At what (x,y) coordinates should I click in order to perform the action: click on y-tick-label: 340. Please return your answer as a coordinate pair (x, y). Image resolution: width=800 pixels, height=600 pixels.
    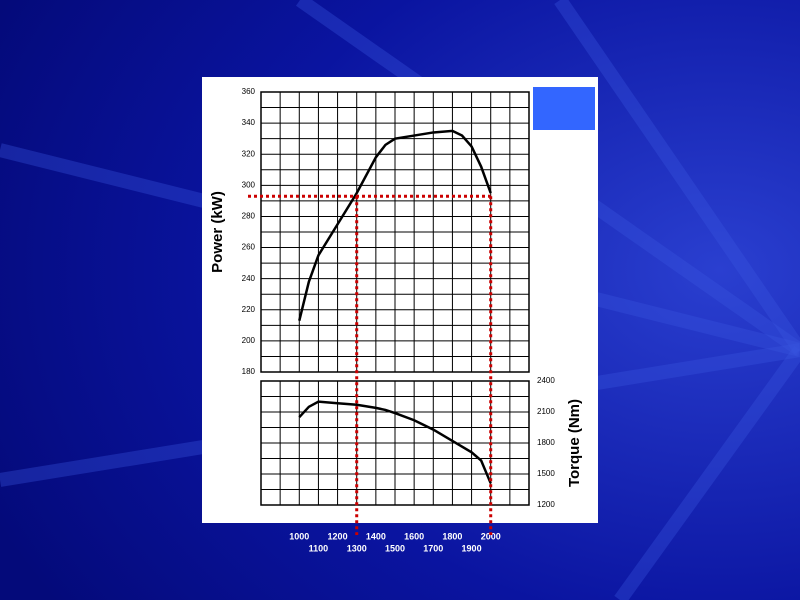
    Looking at the image, I should click on (249, 122).